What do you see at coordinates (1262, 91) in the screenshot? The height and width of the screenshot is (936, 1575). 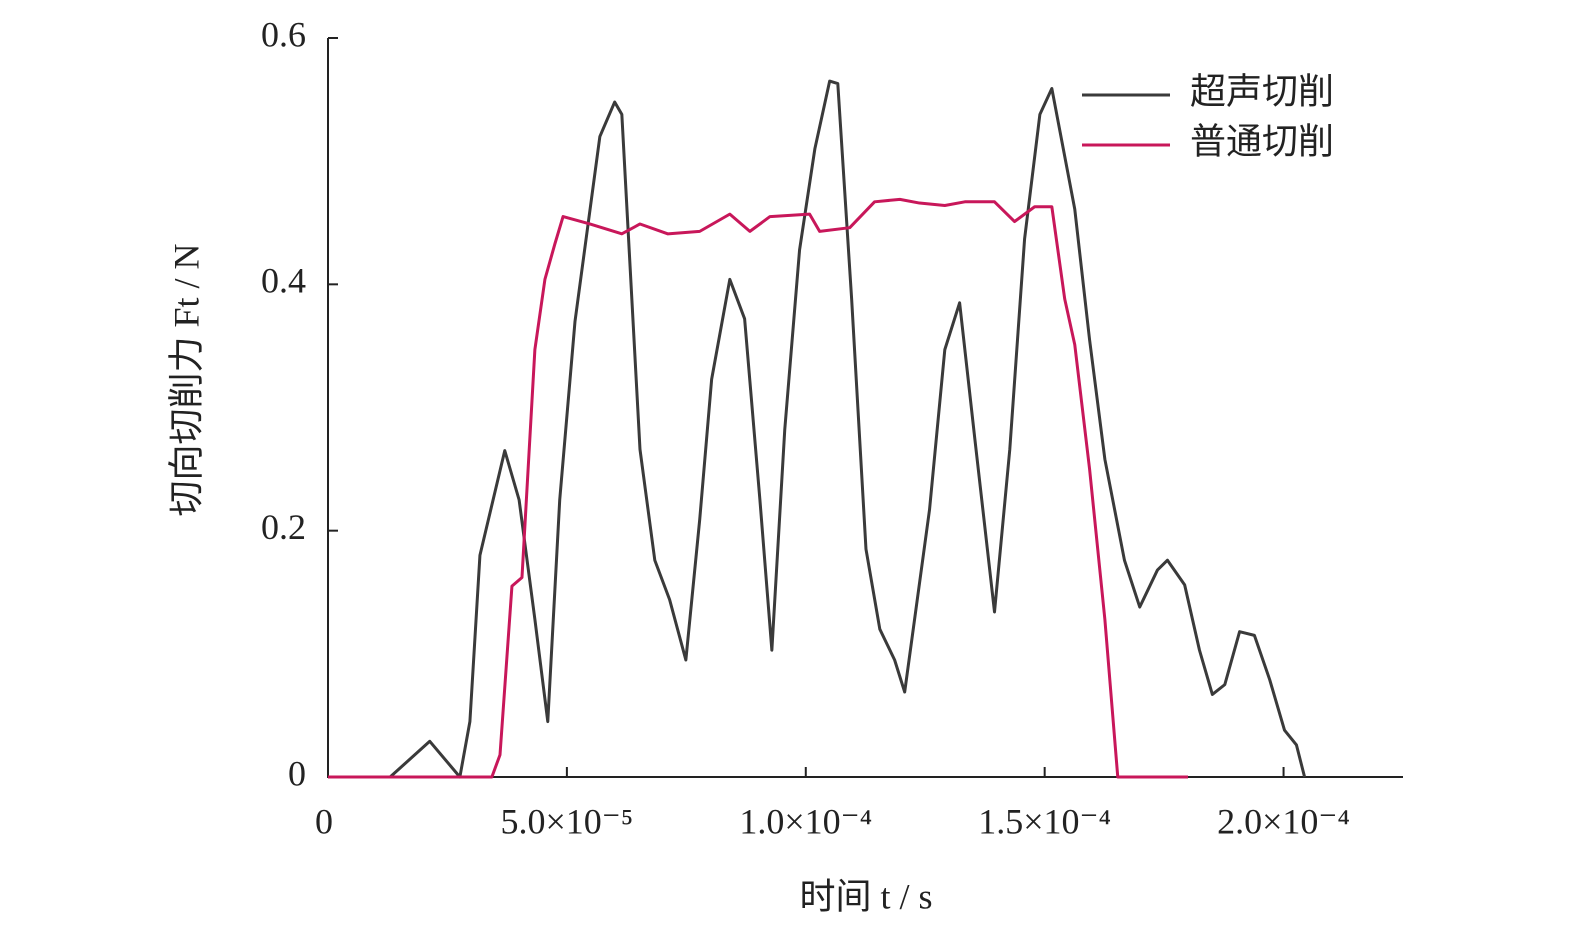 I see `legend-label: 超声切削` at bounding box center [1262, 91].